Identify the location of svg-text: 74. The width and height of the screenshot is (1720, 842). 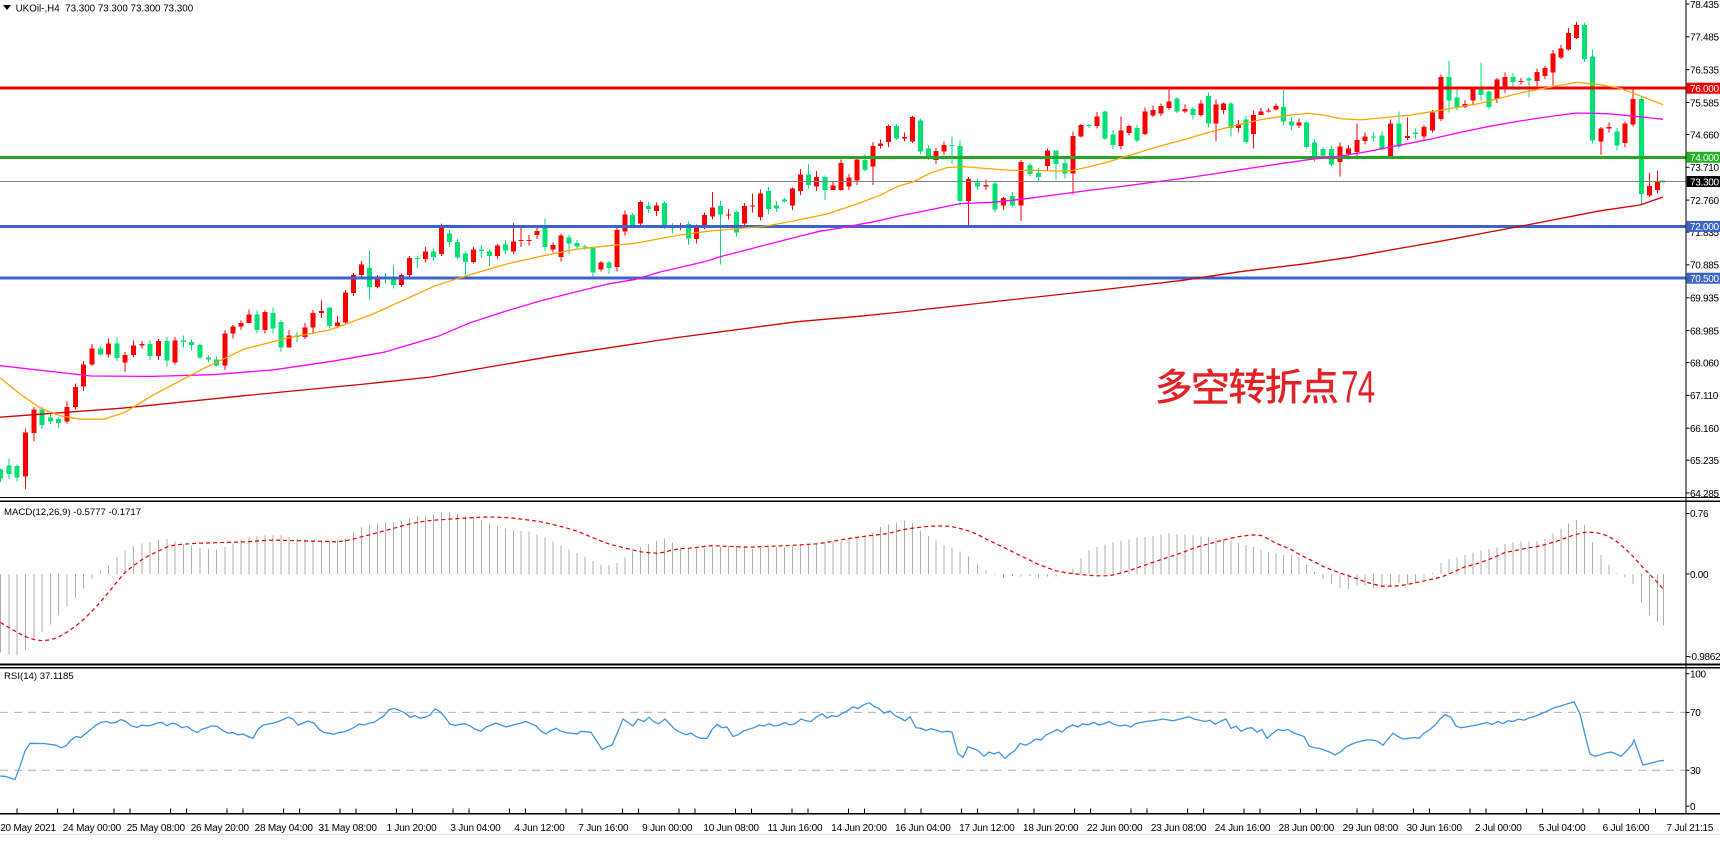
(1358, 386).